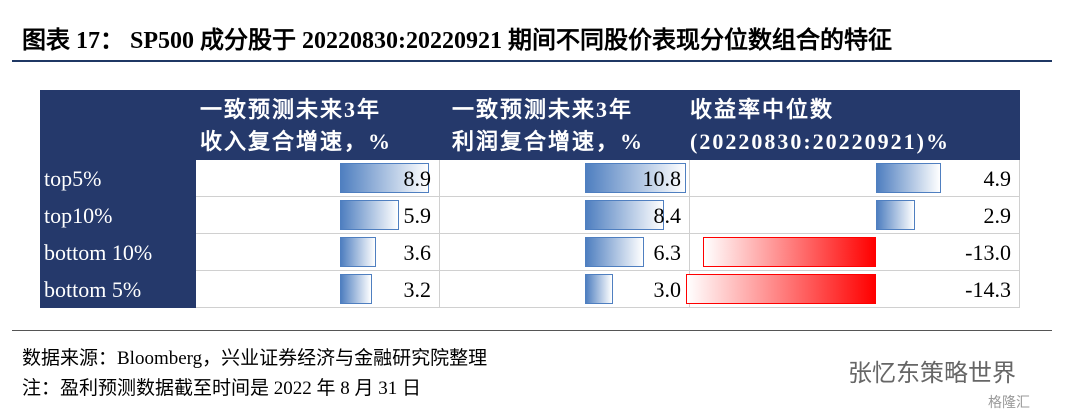  What do you see at coordinates (662, 178) in the screenshot?
I see `value-label: 10.8` at bounding box center [662, 178].